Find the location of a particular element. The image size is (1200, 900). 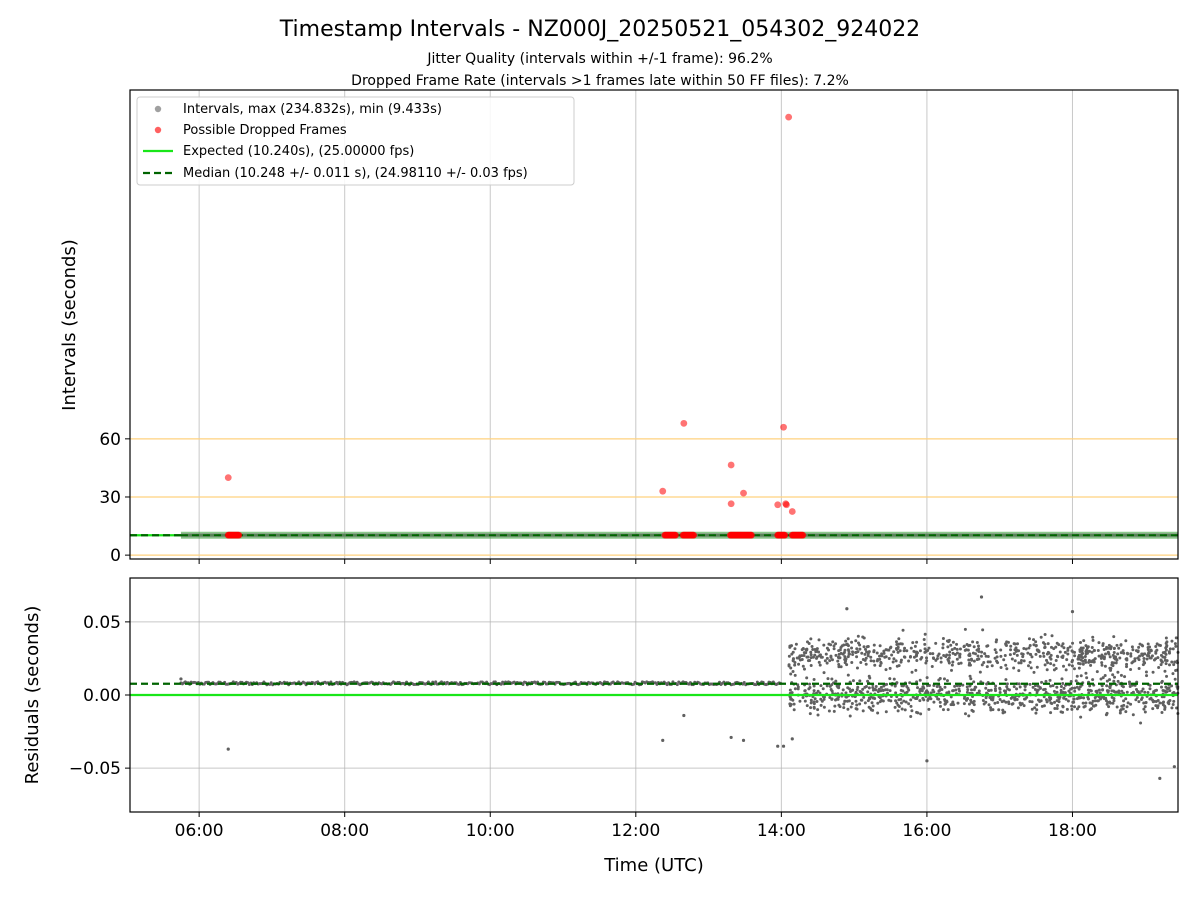

legend-label-intervals: Intervals, max (234.832s), min (9.433s) is located at coordinates (312, 109).